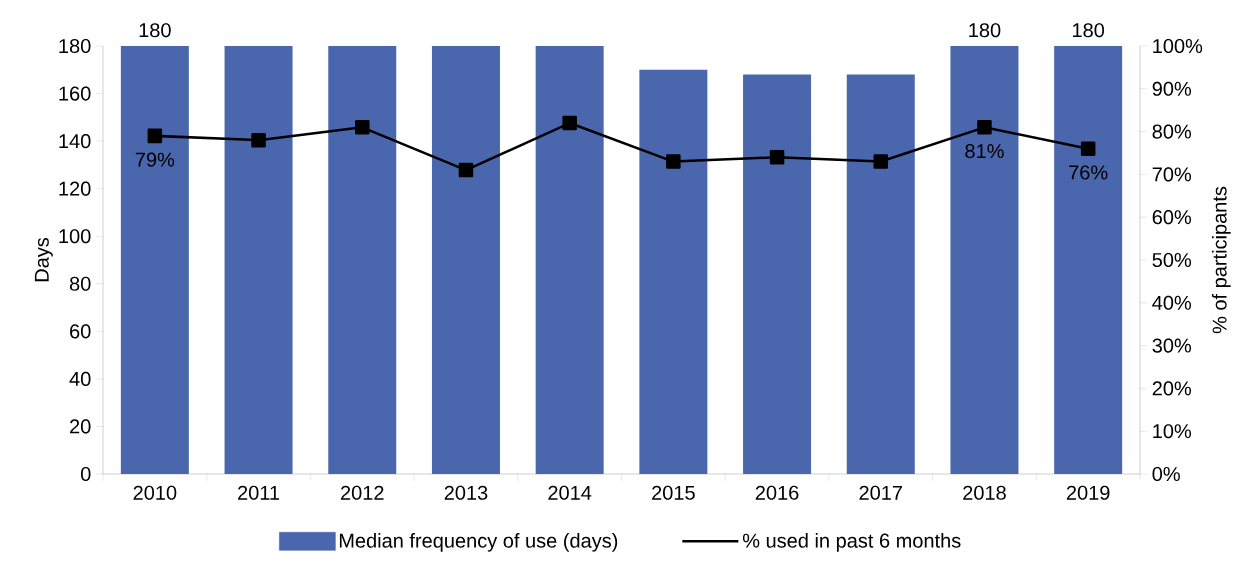 Image resolution: width=1255 pixels, height=562 pixels. What do you see at coordinates (155, 492) in the screenshot?
I see `x-tick-label: 2010` at bounding box center [155, 492].